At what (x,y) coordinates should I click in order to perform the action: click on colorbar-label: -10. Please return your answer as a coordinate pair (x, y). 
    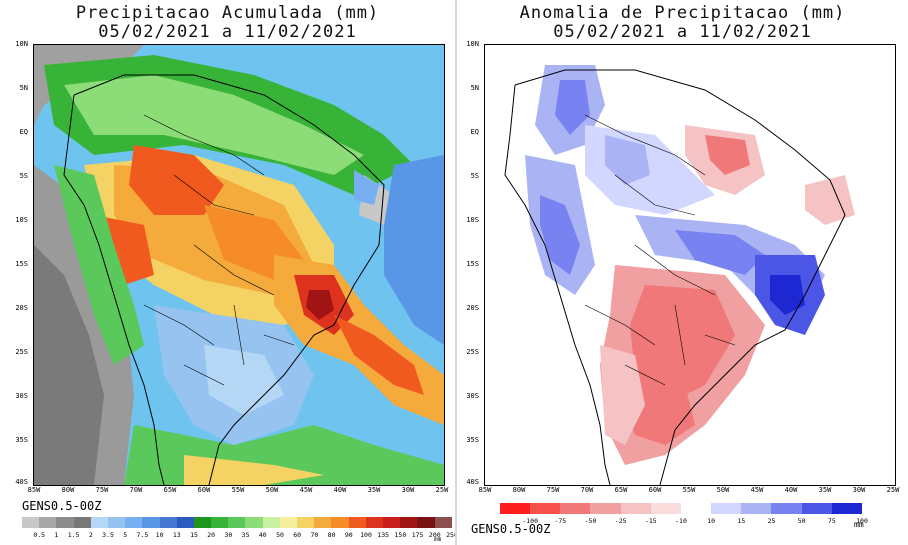
    Looking at the image, I should click on (681, 521).